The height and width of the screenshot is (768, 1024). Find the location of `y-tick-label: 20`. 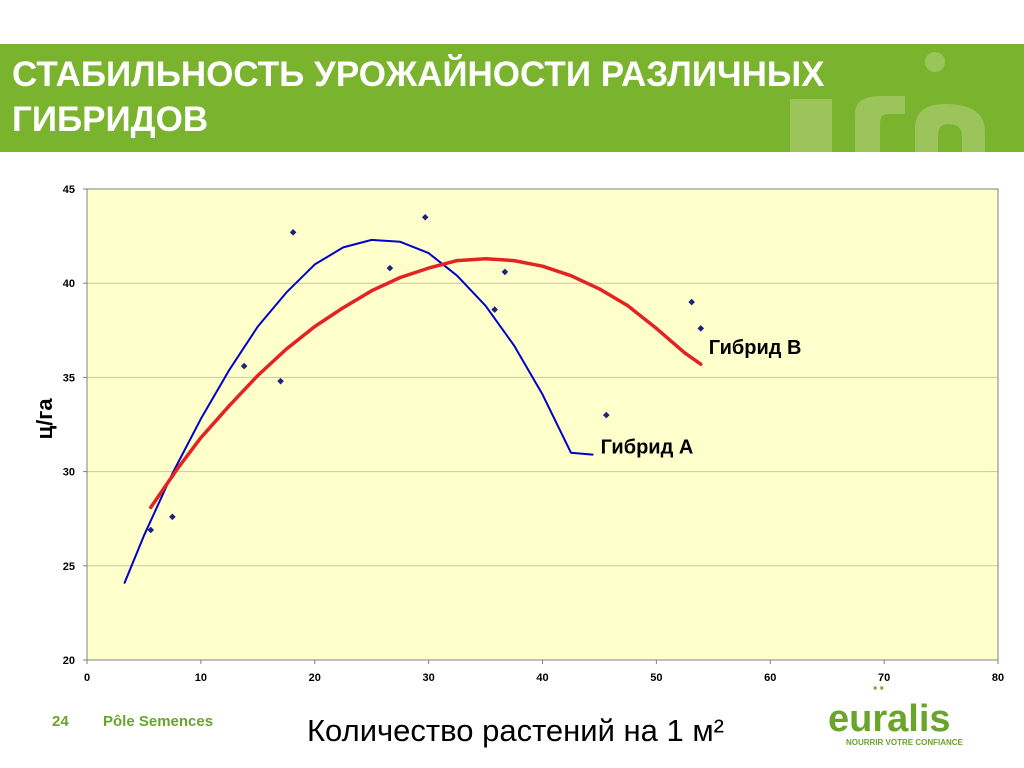

y-tick-label: 20 is located at coordinates (69, 661).